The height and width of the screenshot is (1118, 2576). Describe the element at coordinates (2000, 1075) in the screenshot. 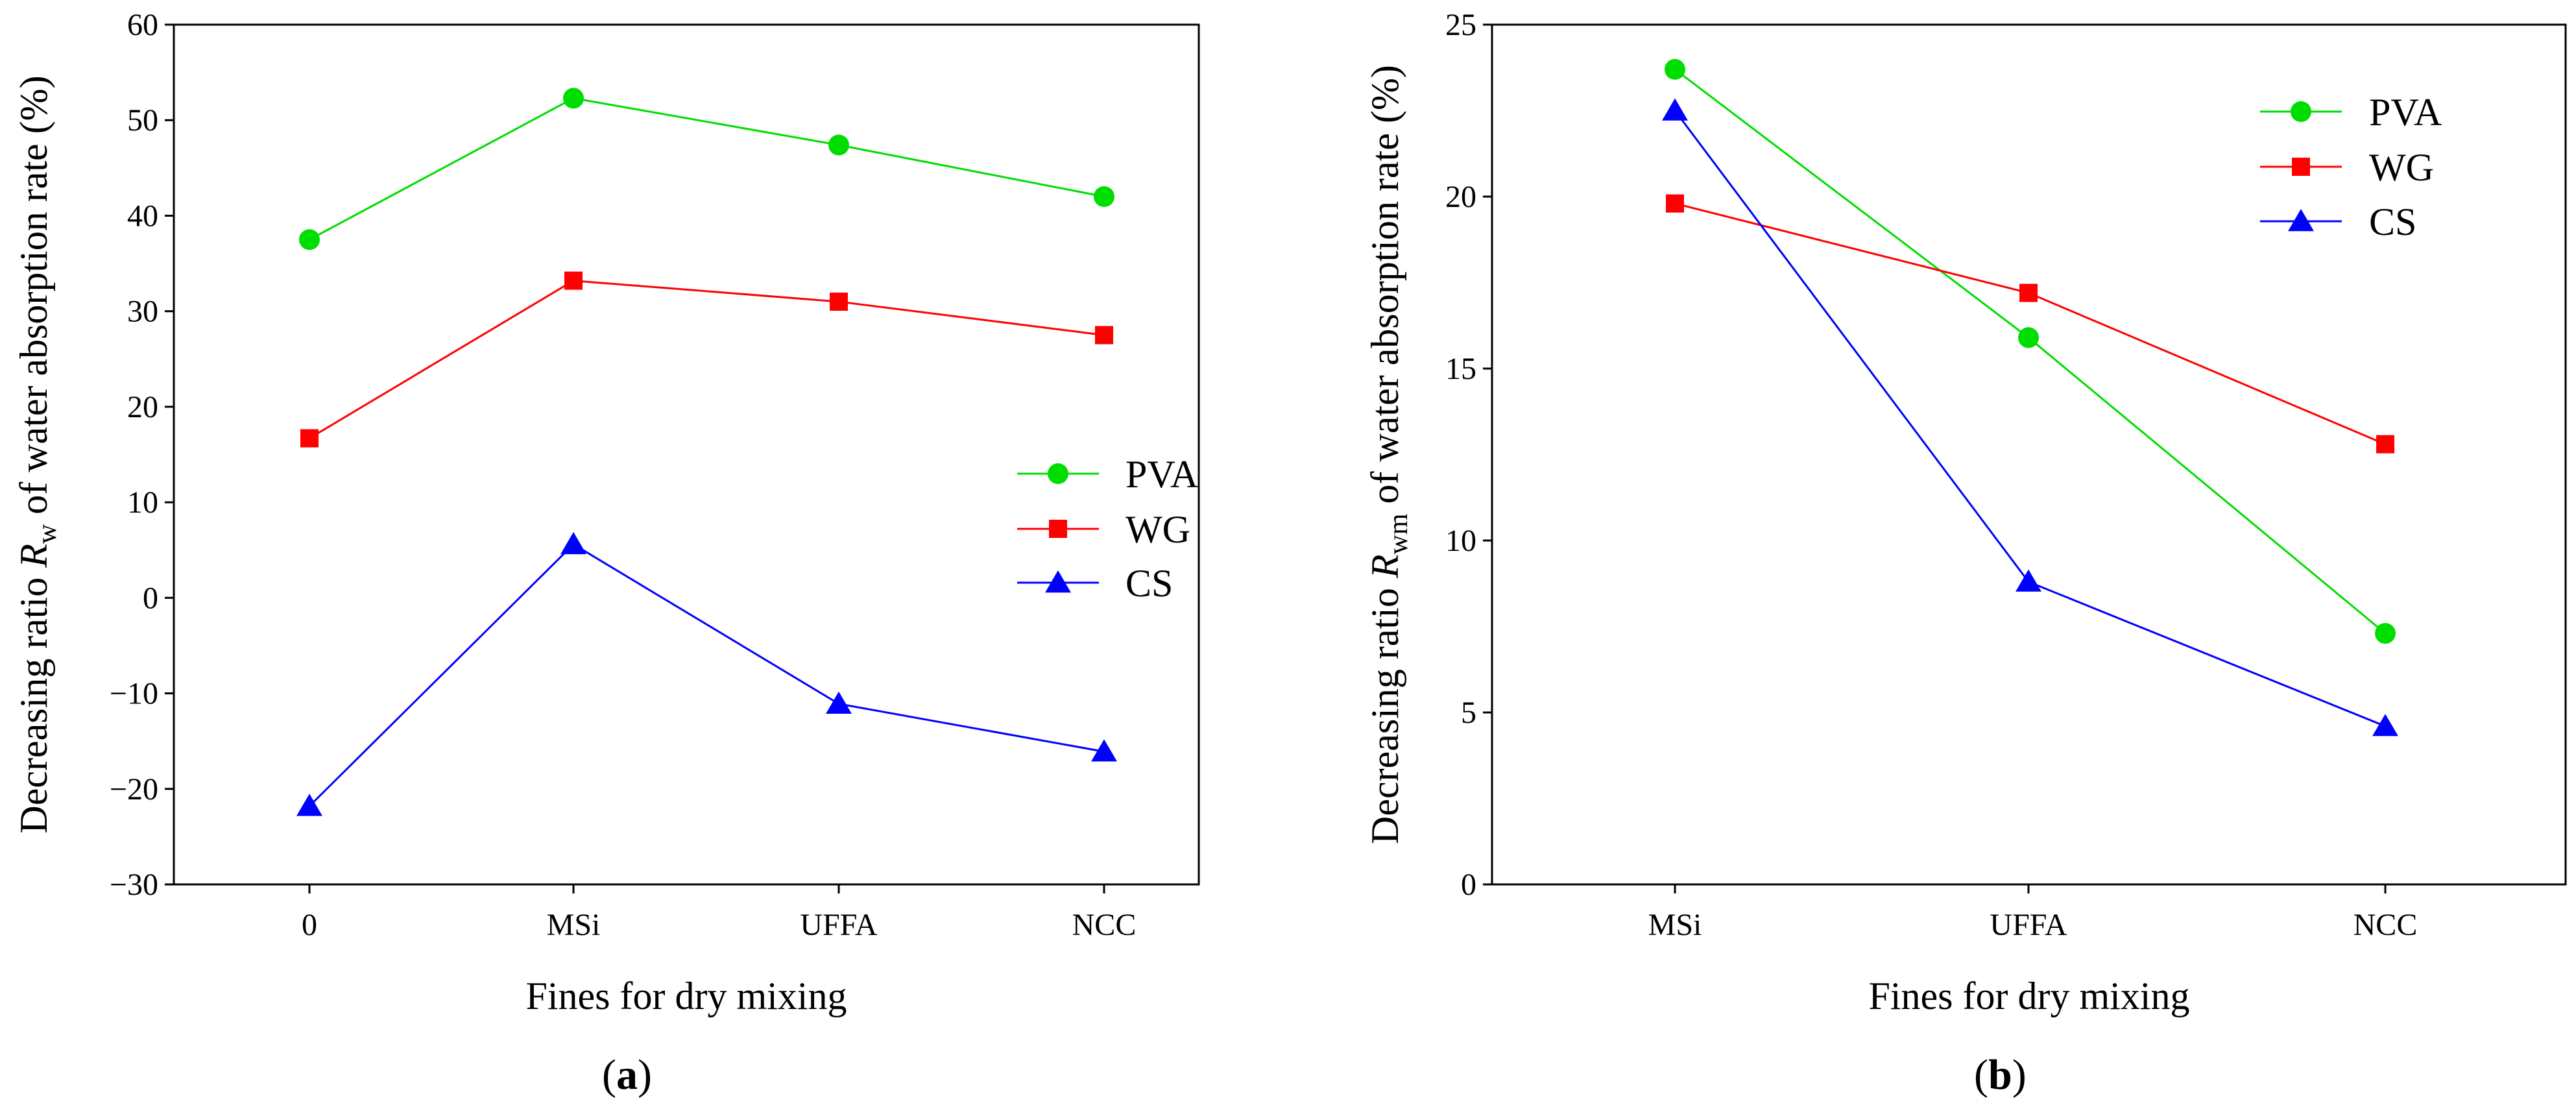

I see `panel-label: (b)` at that location.